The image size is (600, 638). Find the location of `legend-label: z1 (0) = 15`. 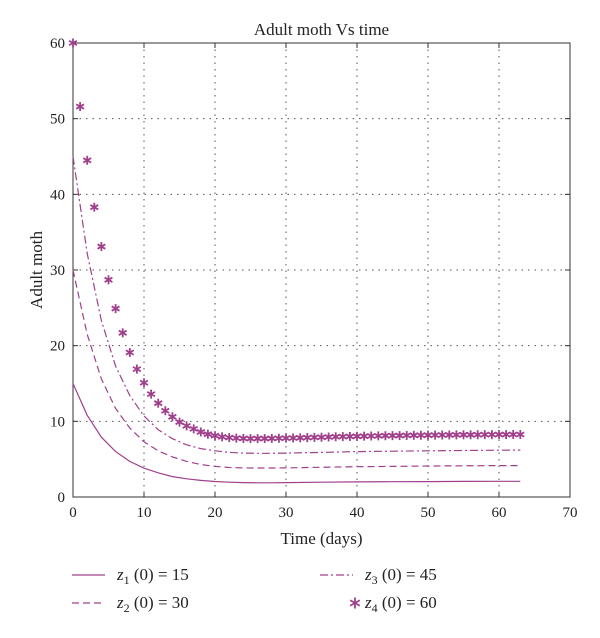

legend-label: z1 (0) = 15 is located at coordinates (152, 576).